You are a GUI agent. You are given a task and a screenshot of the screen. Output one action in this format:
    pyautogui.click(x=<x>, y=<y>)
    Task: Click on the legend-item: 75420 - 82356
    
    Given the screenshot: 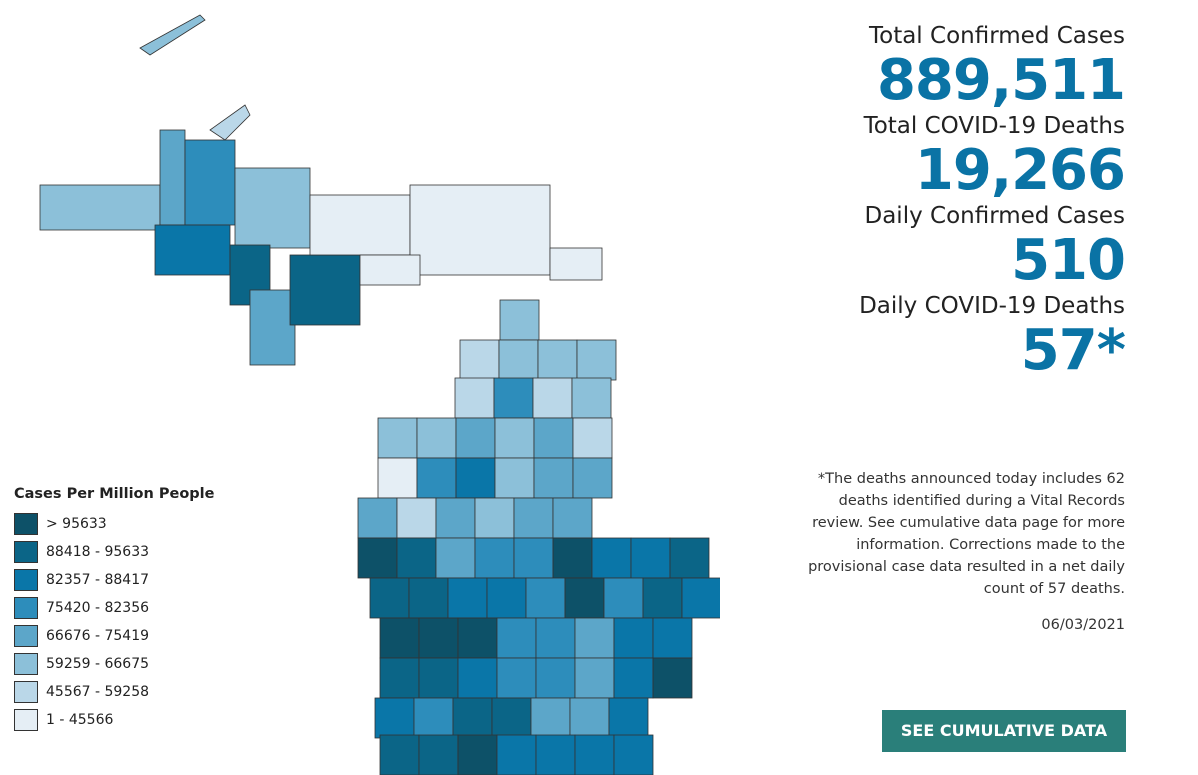 What is the action you would take?
    pyautogui.click(x=114, y=608)
    